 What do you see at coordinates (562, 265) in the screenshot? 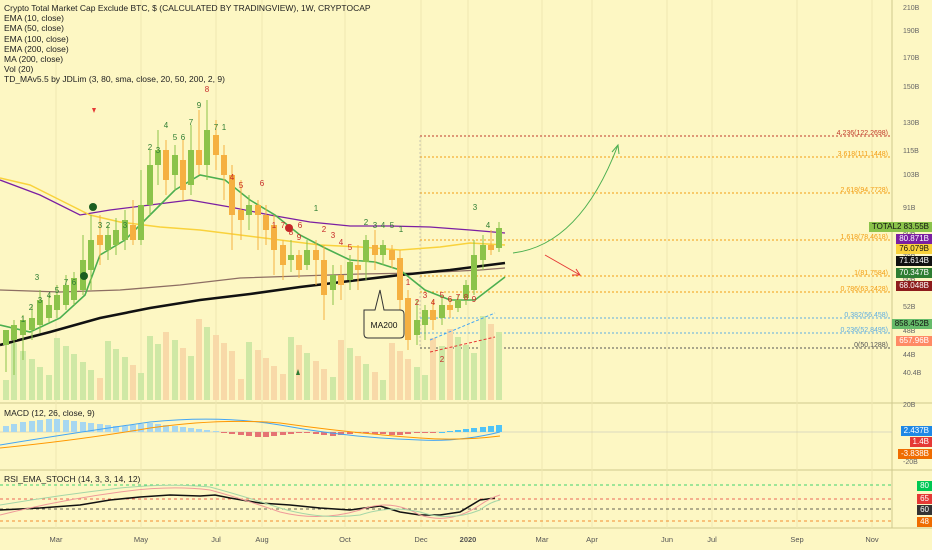
I see `projection-arrow-down` at bounding box center [562, 265].